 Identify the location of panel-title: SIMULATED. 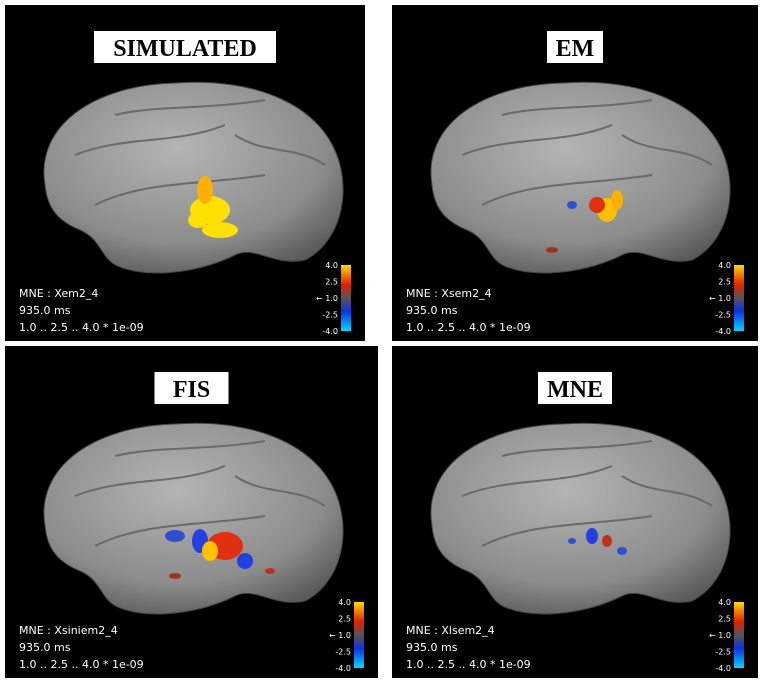
(185, 49).